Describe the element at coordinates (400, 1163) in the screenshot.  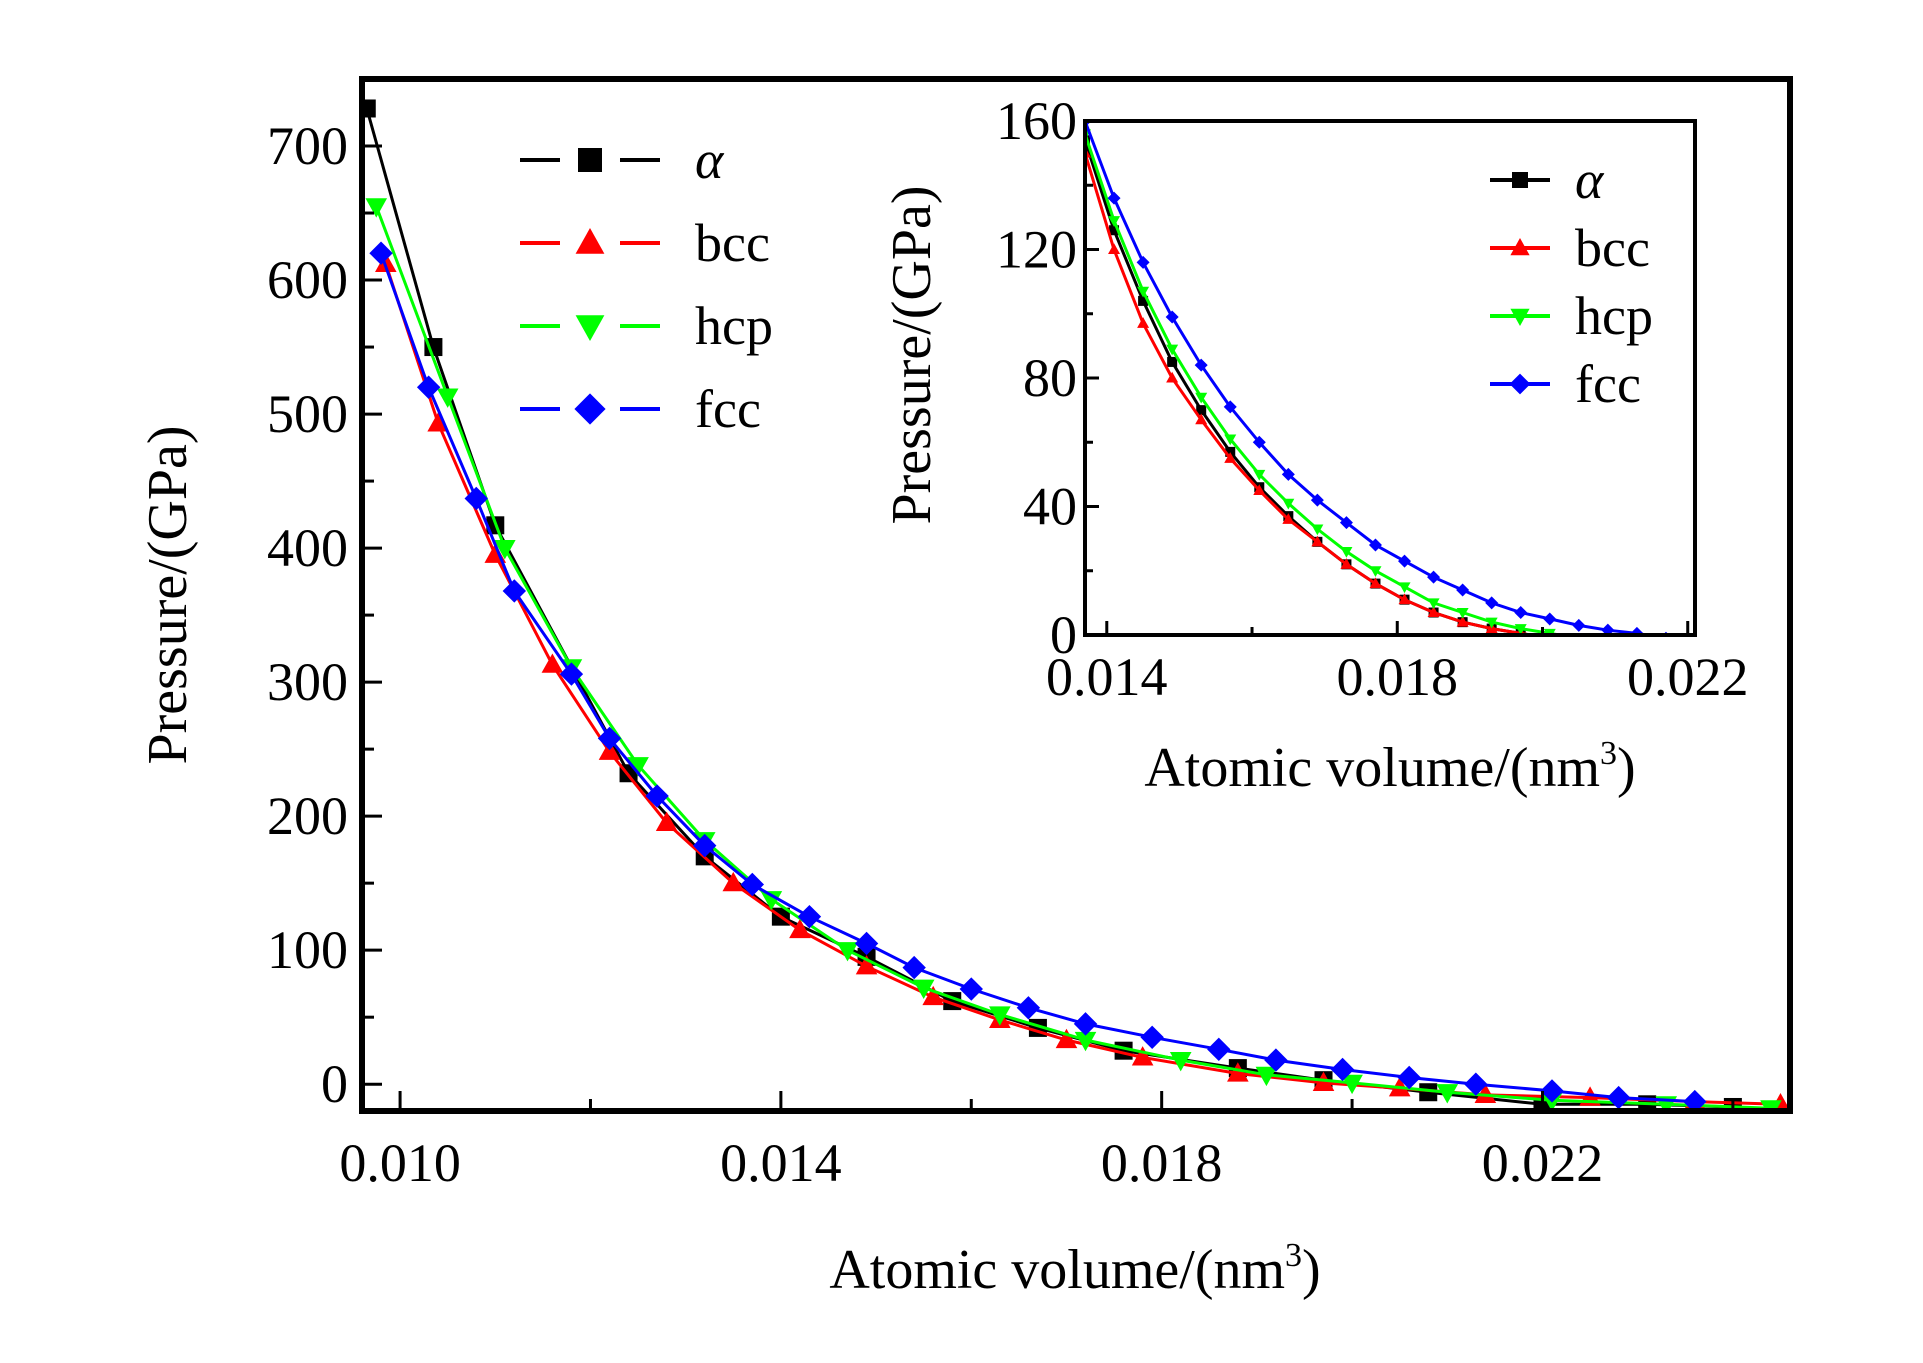
I see `main-x-tick-label: 0.010` at that location.